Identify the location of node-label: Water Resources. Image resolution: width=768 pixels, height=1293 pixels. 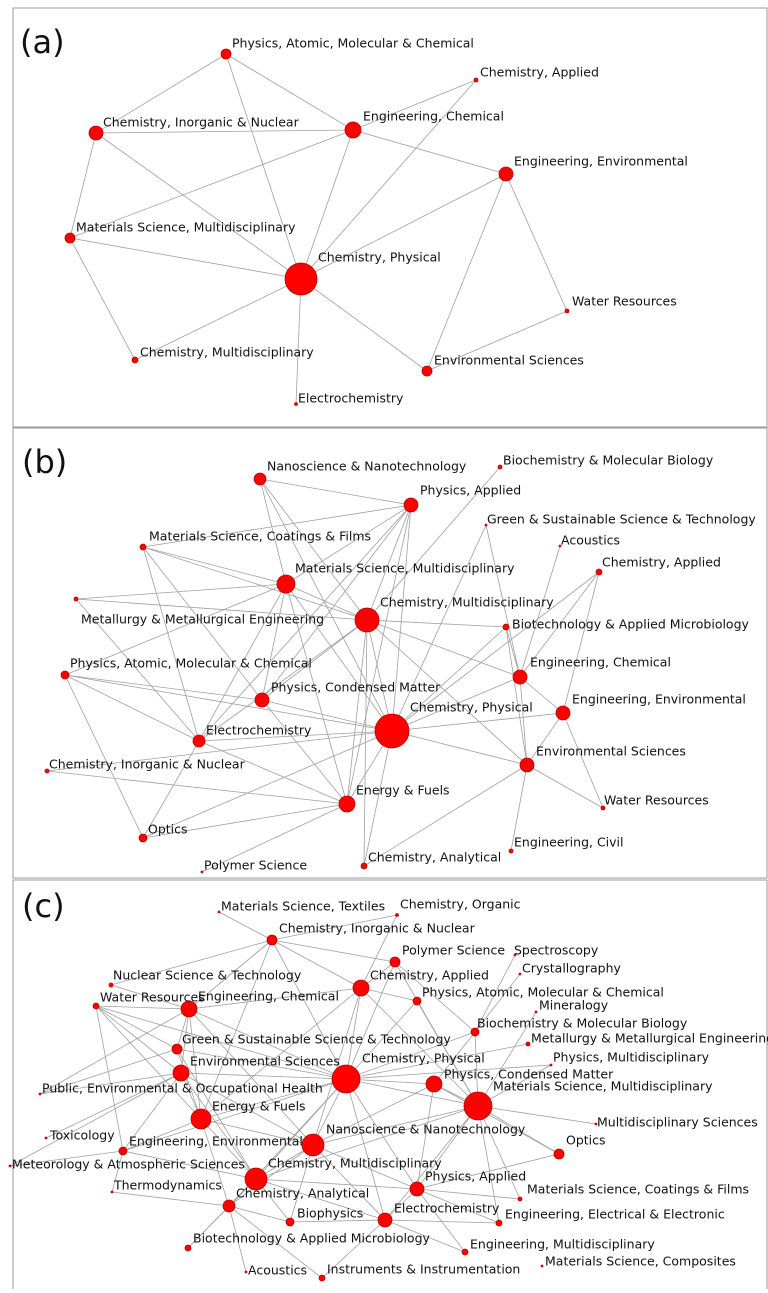
(656, 800).